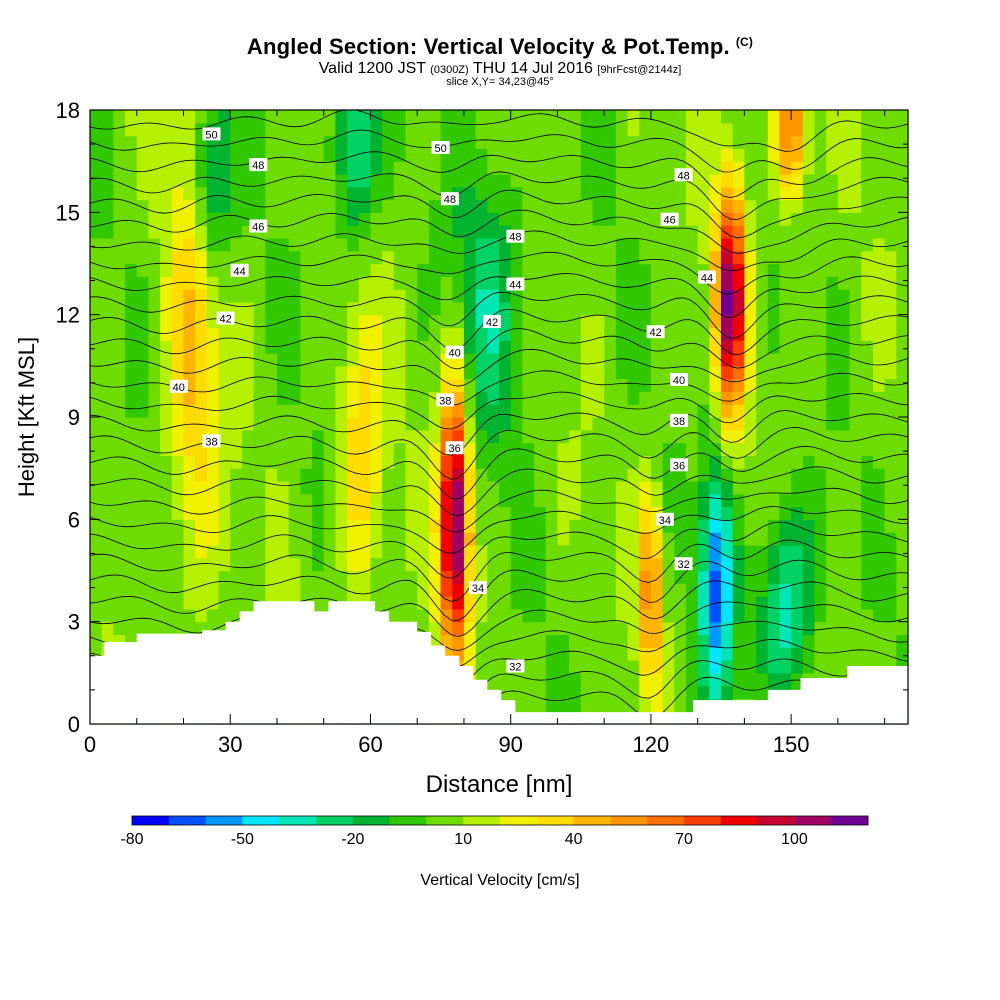 This screenshot has width=1000, height=1000. Describe the element at coordinates (499, 472) in the screenshot. I see `isentrope-line` at that location.